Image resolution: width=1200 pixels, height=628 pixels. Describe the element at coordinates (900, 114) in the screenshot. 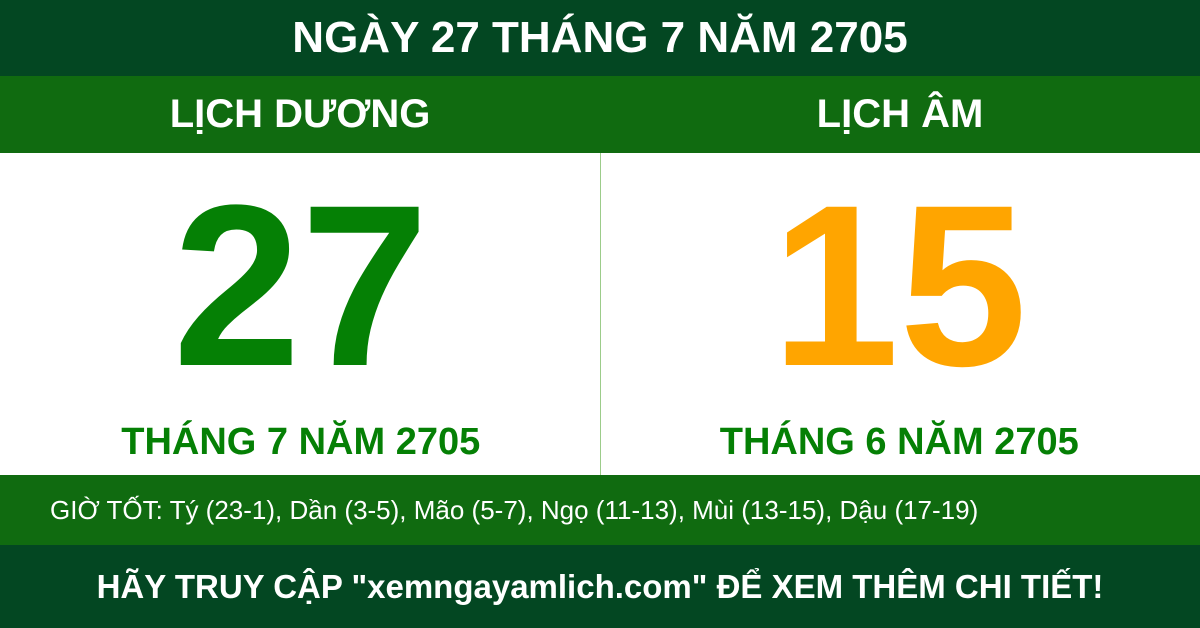

I see `lunar-heading: LỊCH ÂM` at that location.